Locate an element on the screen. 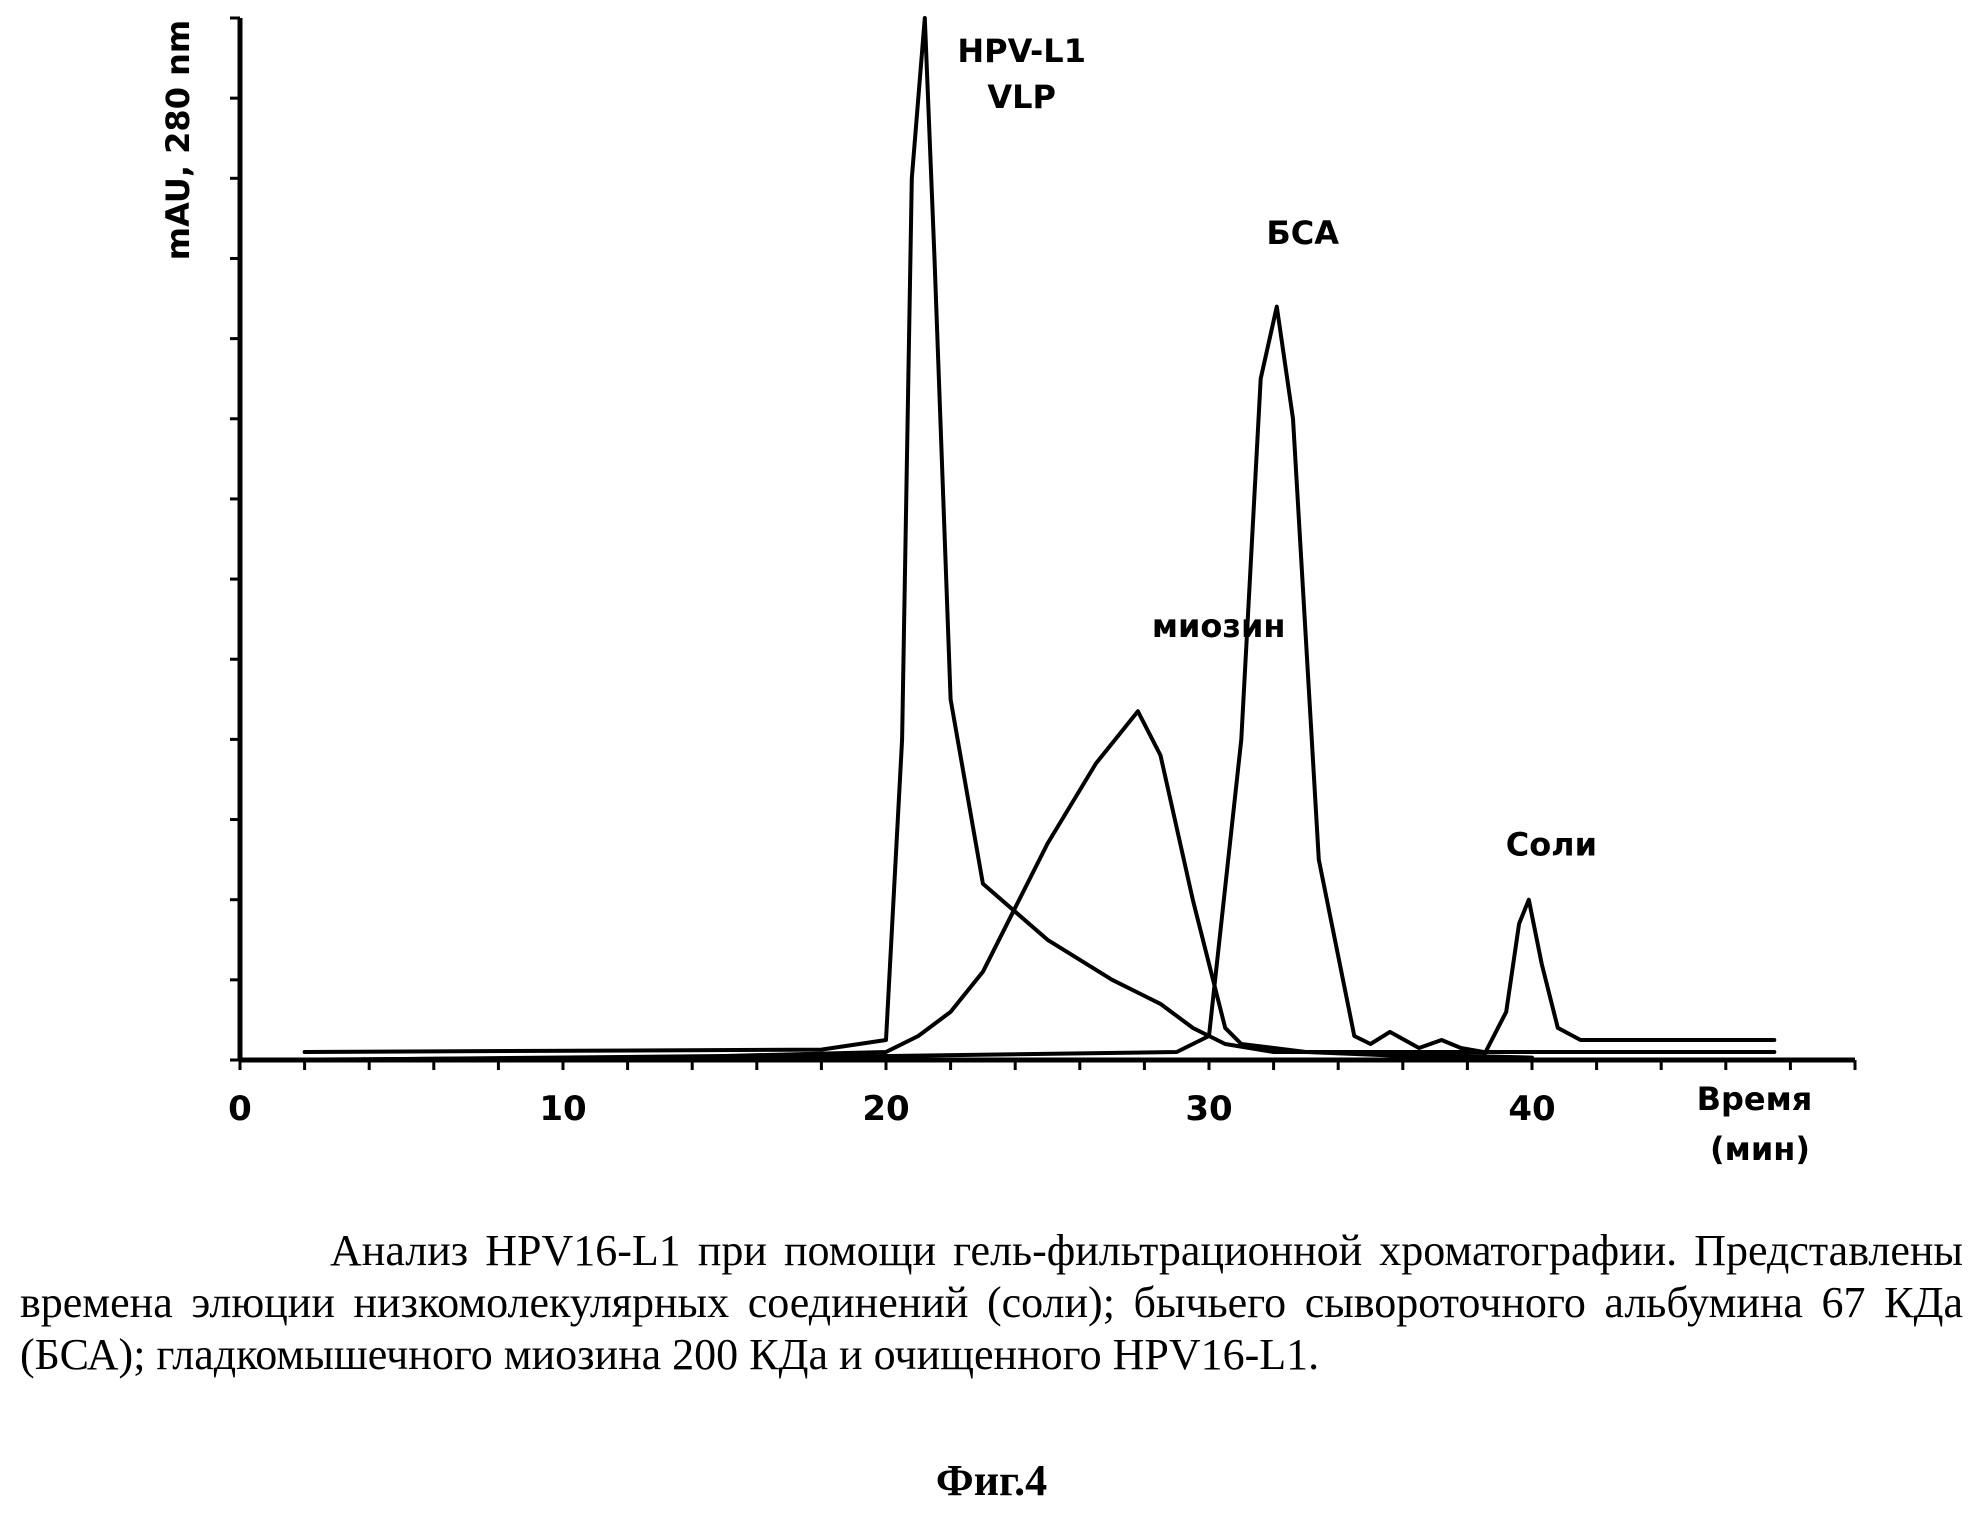 Image resolution: width=1983 pixels, height=1520 pixels. x-tick-label: 20 is located at coordinates (885, 1109).